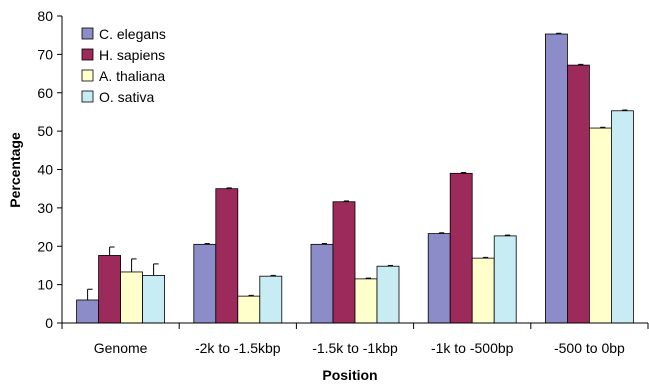 The width and height of the screenshot is (649, 385). I want to click on y-tick-label-80: 80, so click(45, 16).